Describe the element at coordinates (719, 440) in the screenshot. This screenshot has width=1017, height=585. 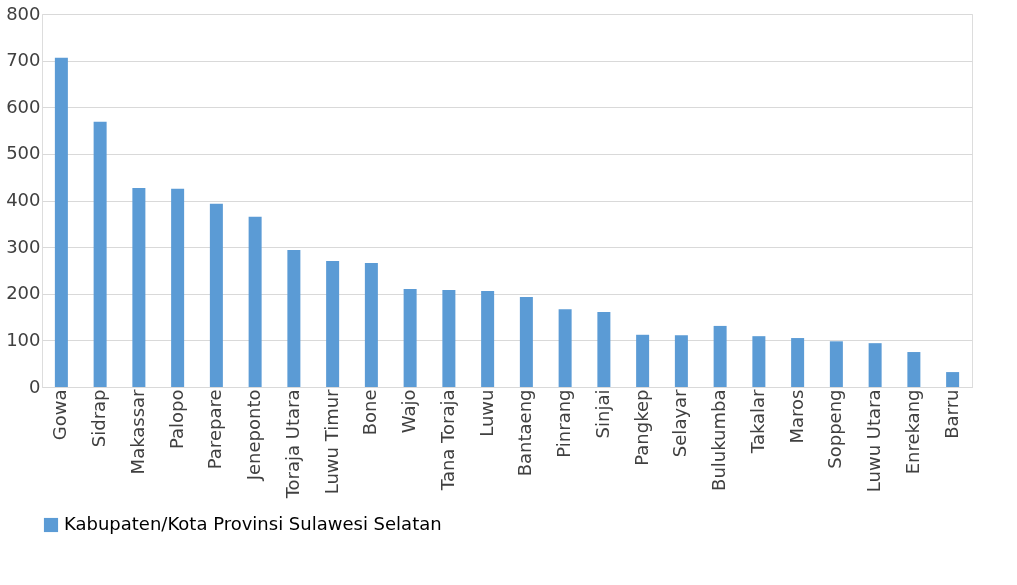
I see `x-tick-label: Bulukumba` at that location.